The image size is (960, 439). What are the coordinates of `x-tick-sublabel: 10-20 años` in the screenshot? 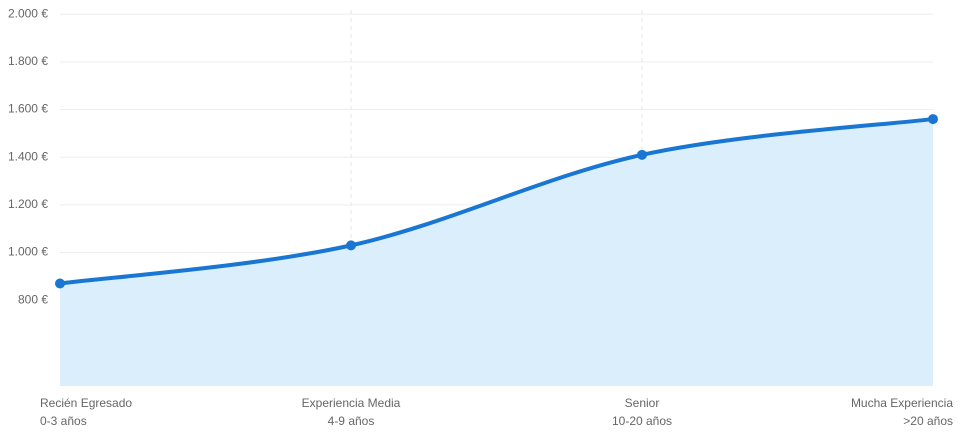 It's located at (642, 421).